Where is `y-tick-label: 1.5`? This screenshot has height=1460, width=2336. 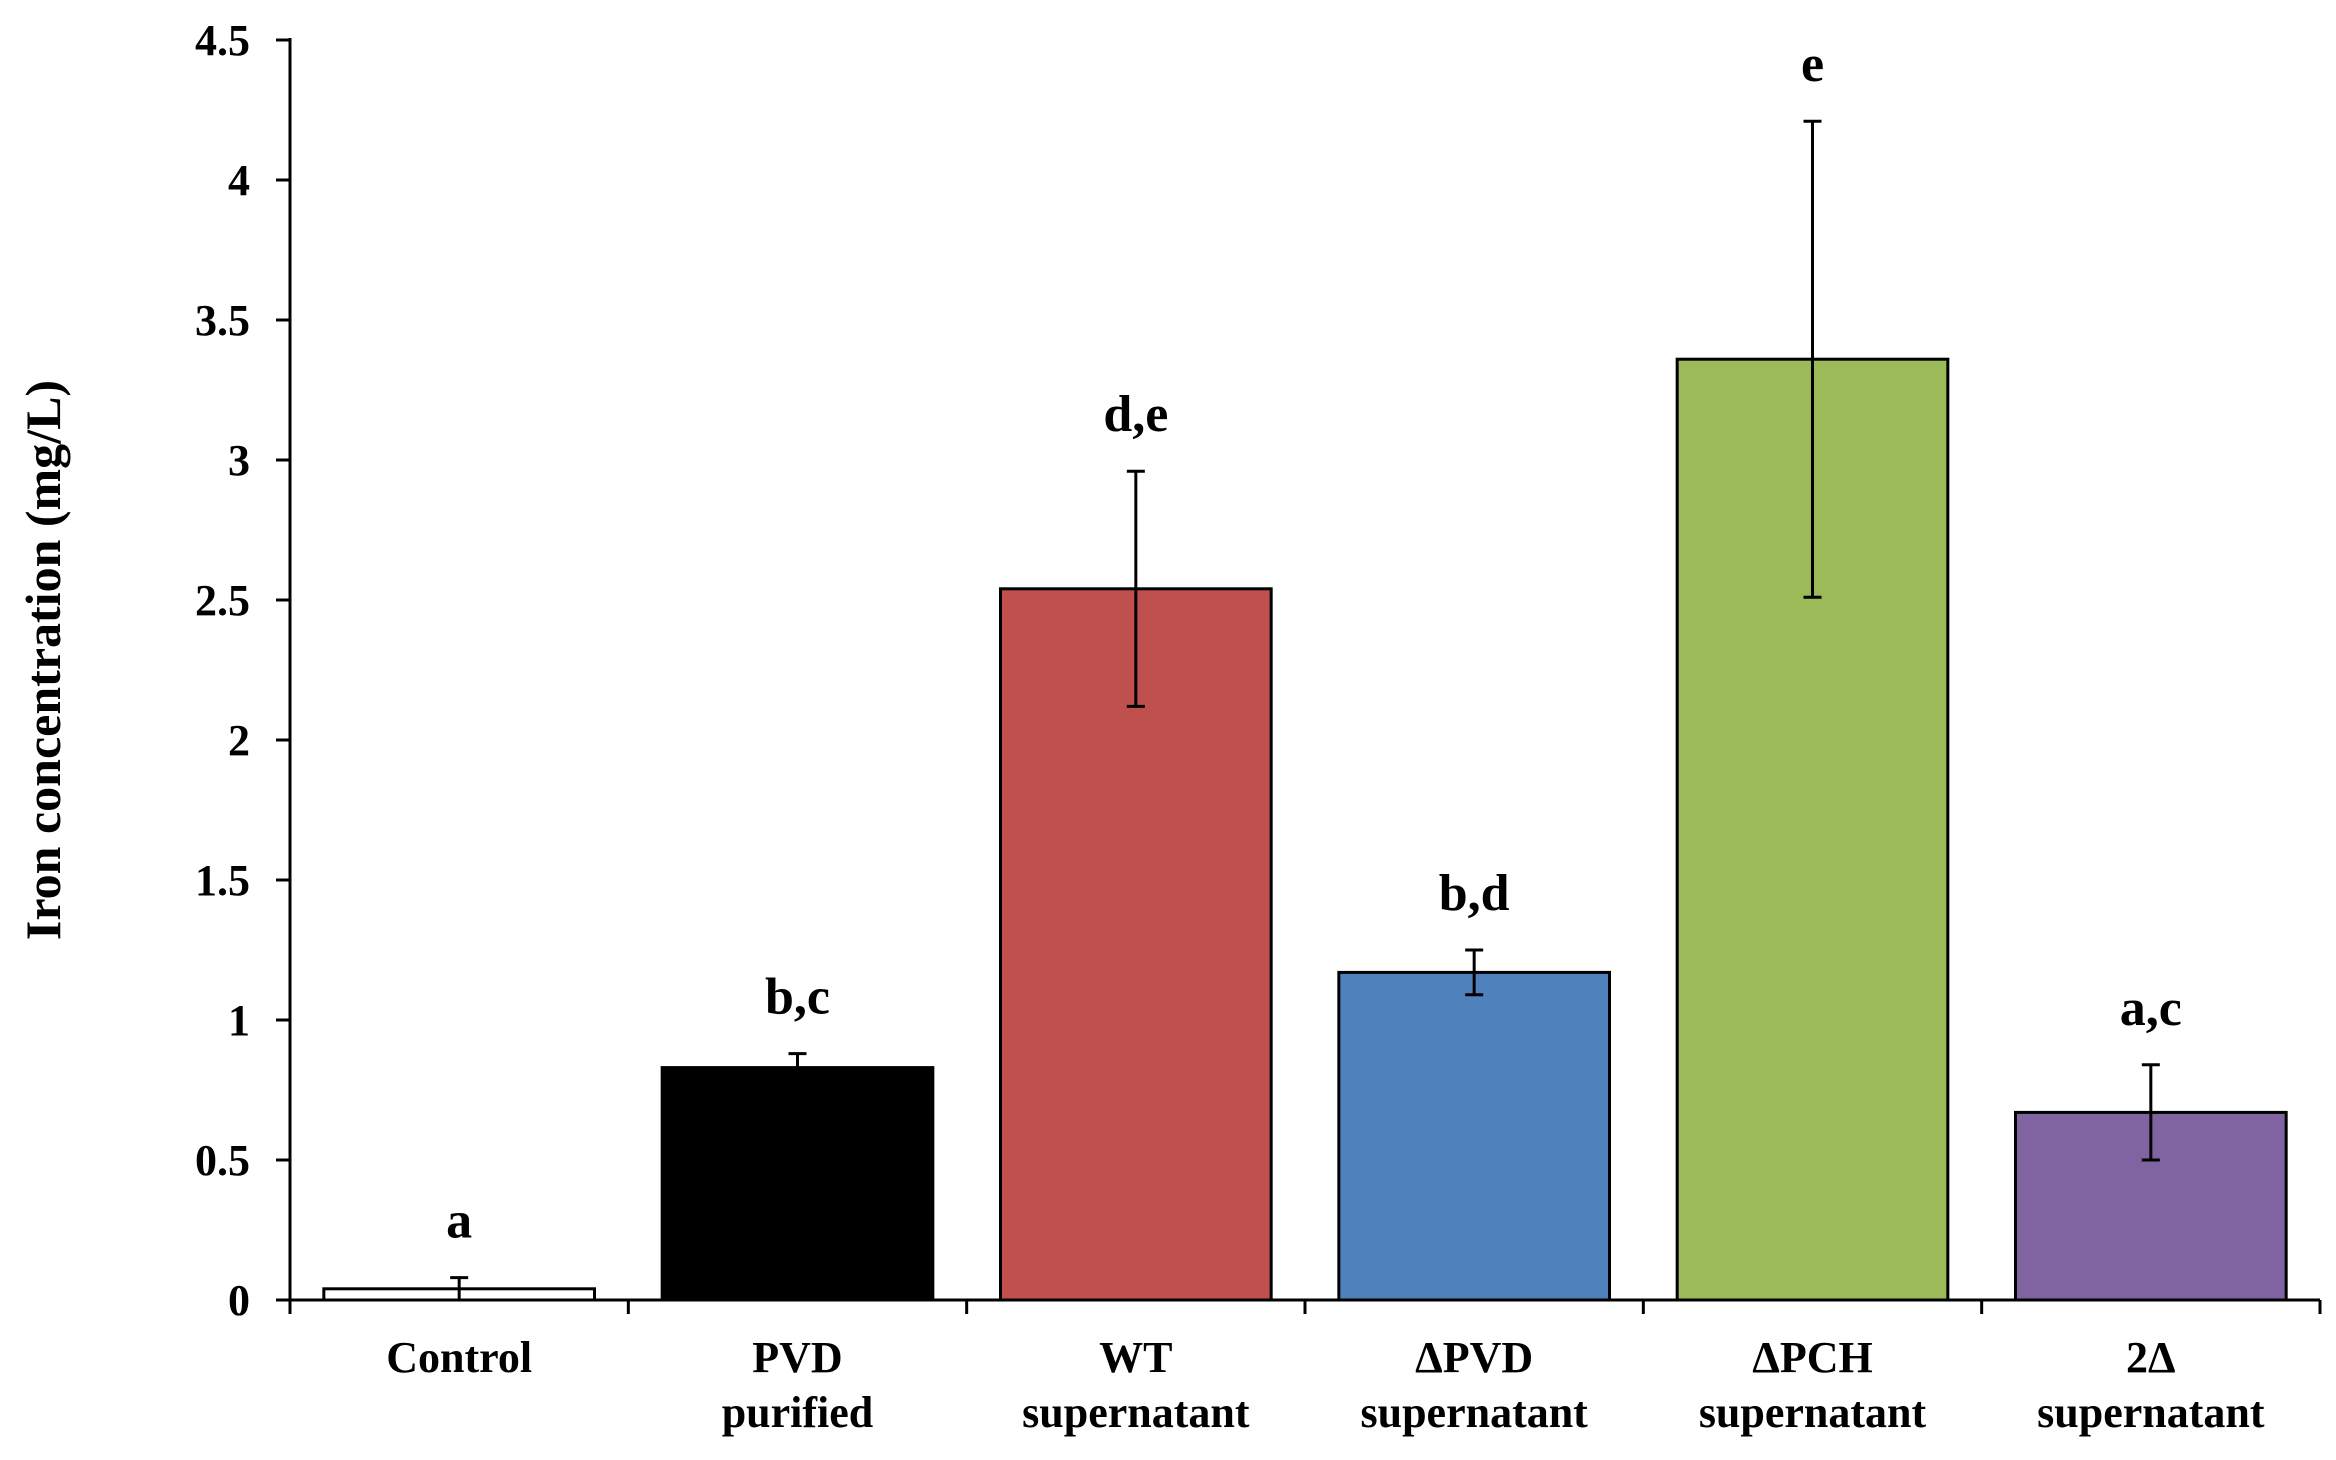 y-tick-label: 1.5 is located at coordinates (222, 880).